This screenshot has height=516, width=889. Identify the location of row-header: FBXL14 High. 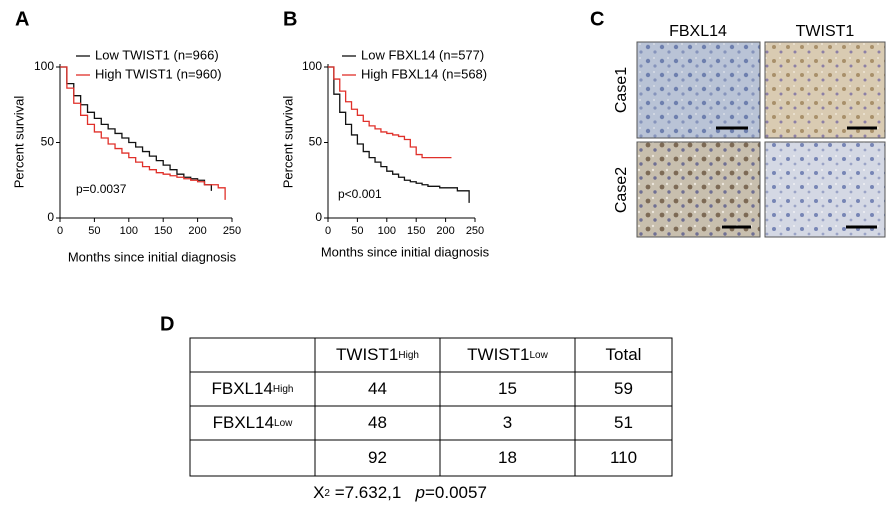
(252, 389).